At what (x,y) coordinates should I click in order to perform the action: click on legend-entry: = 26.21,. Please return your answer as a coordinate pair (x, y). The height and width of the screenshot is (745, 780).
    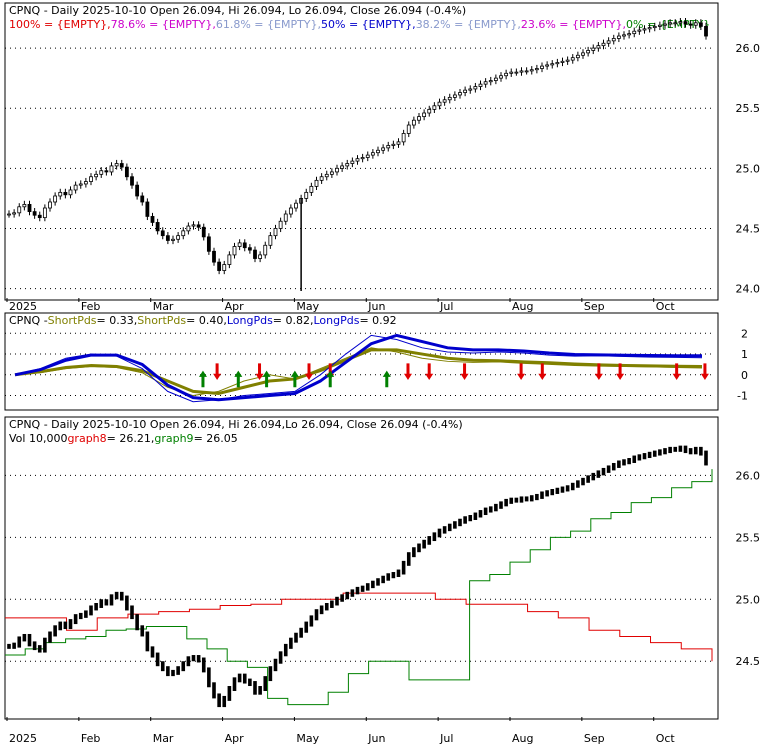
    Looking at the image, I should click on (131, 438).